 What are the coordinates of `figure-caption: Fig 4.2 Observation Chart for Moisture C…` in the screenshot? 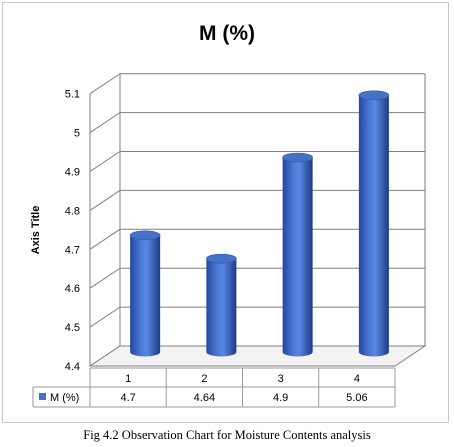 It's located at (227, 435).